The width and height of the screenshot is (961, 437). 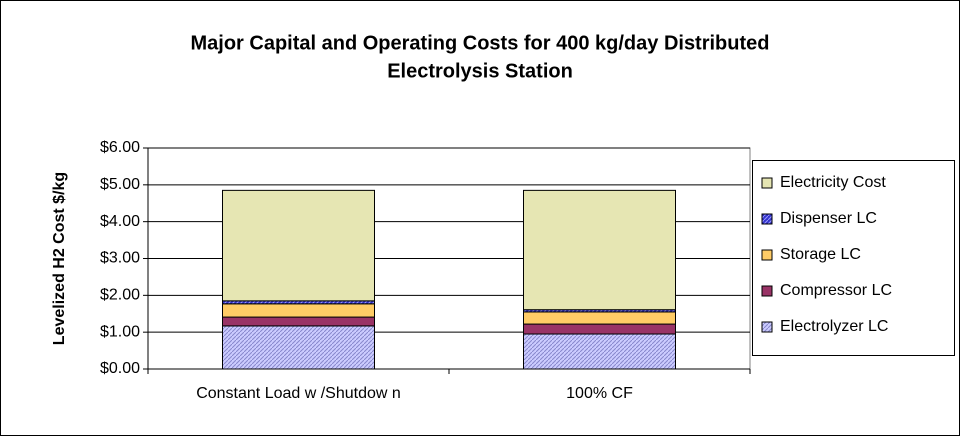 What do you see at coordinates (599, 393) in the screenshot?
I see `x-tick-label: 100% CF` at bounding box center [599, 393].